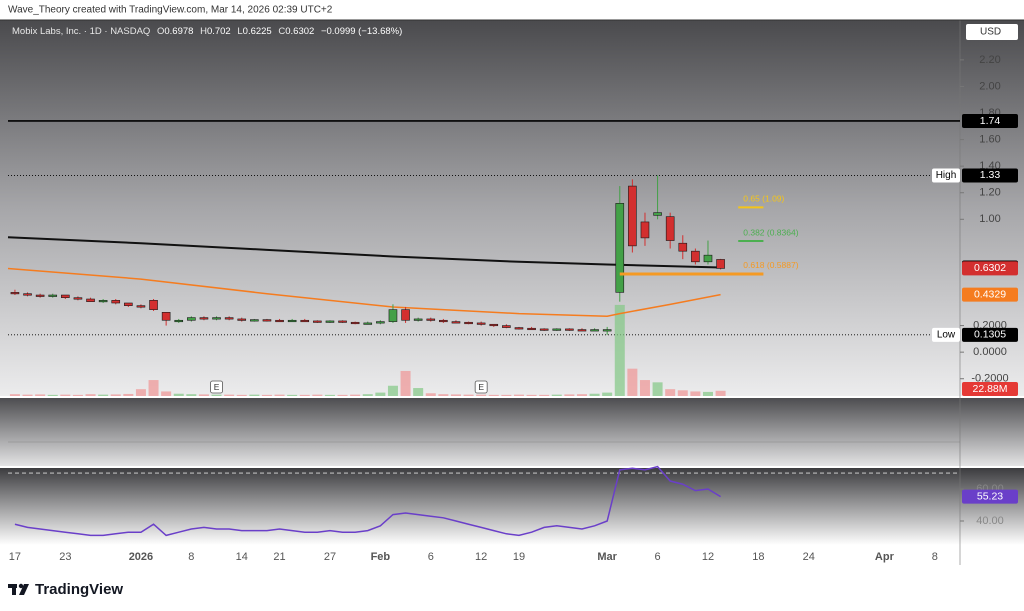 This screenshot has height=611, width=1024. What do you see at coordinates (65, 557) in the screenshot?
I see `x-tick-label: 23` at bounding box center [65, 557].